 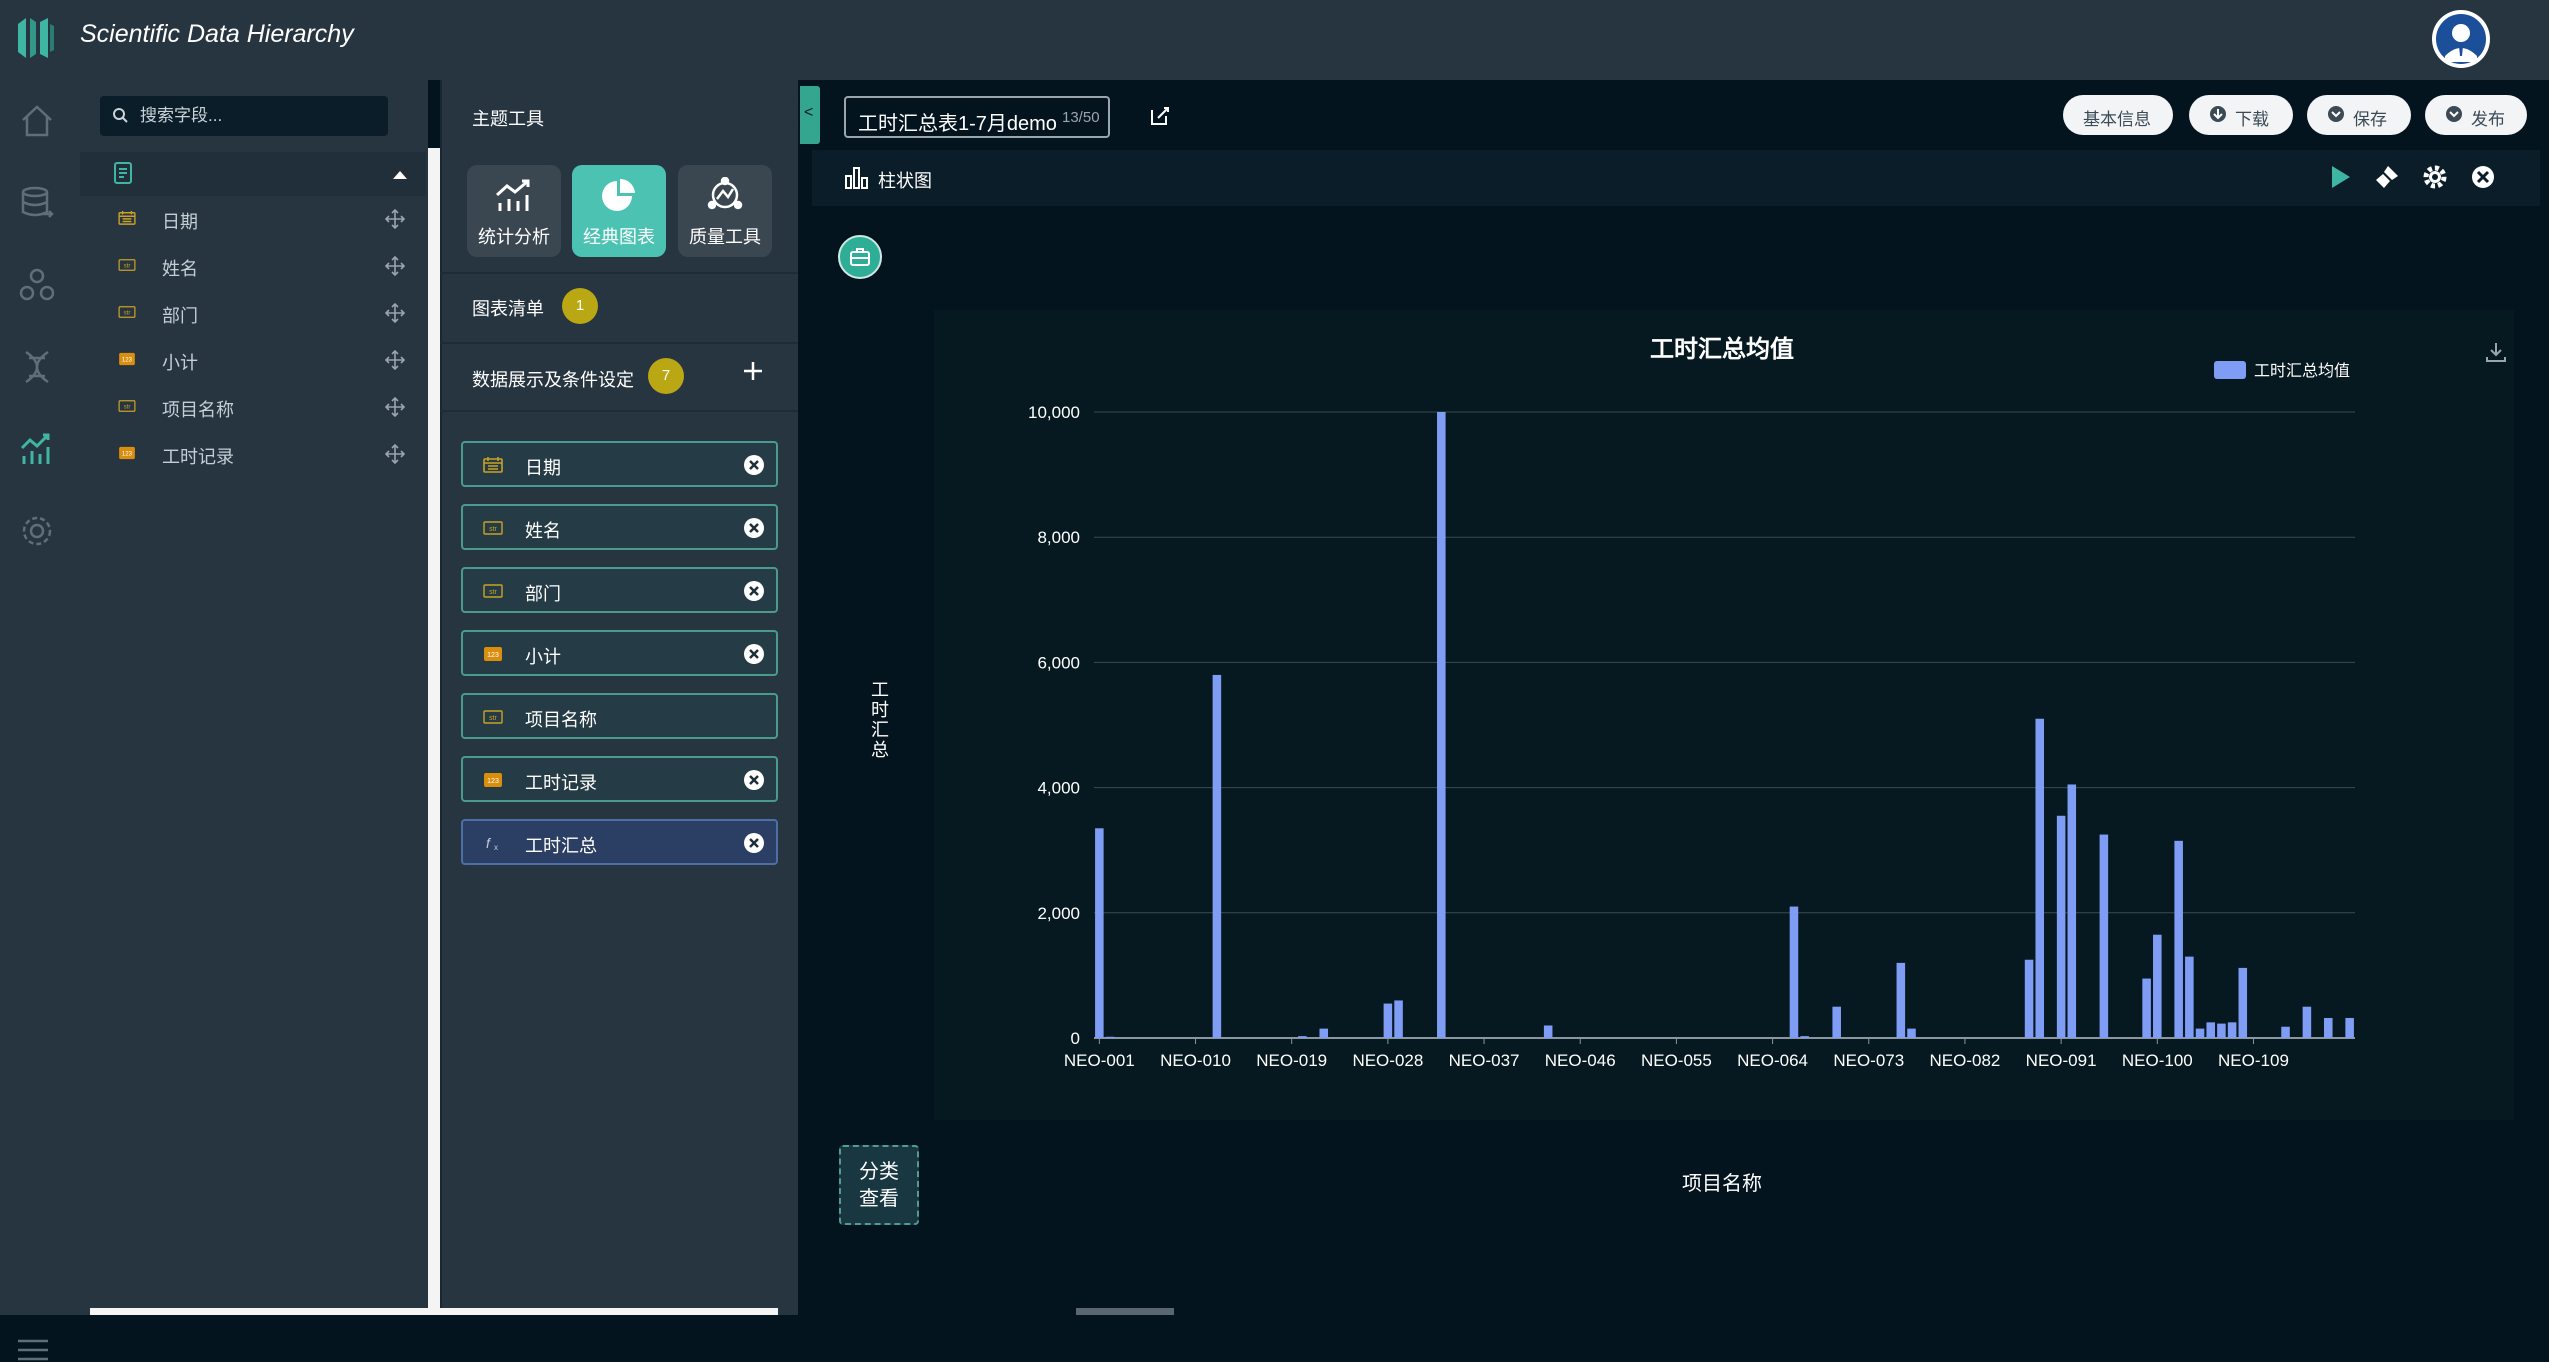 I want to click on toolbox-icon, so click(x=860, y=257).